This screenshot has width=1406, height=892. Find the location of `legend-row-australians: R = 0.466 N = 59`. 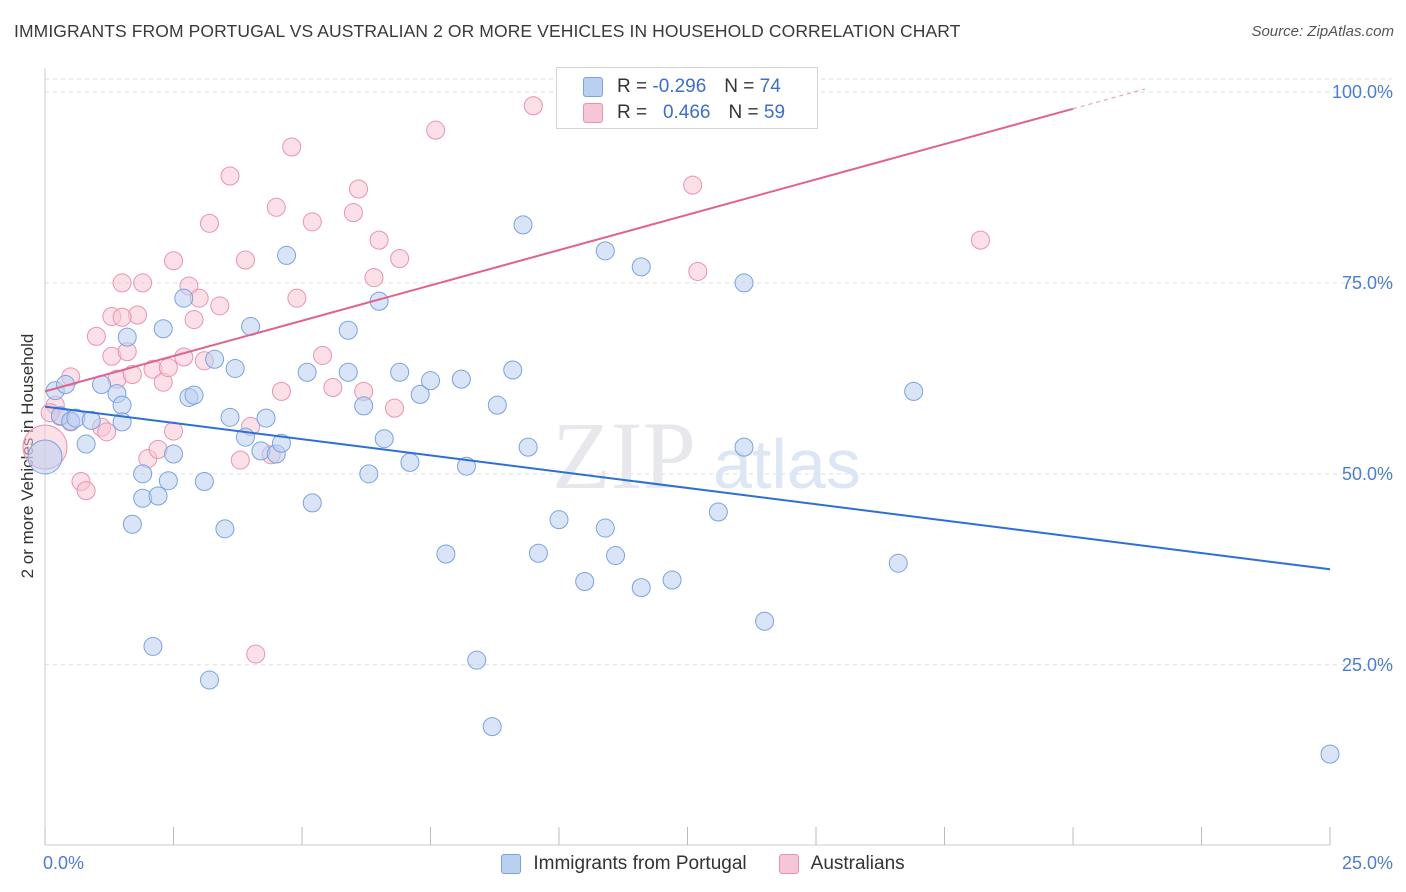

legend-row-australians: R = 0.466 N = 59 is located at coordinates (684, 113).